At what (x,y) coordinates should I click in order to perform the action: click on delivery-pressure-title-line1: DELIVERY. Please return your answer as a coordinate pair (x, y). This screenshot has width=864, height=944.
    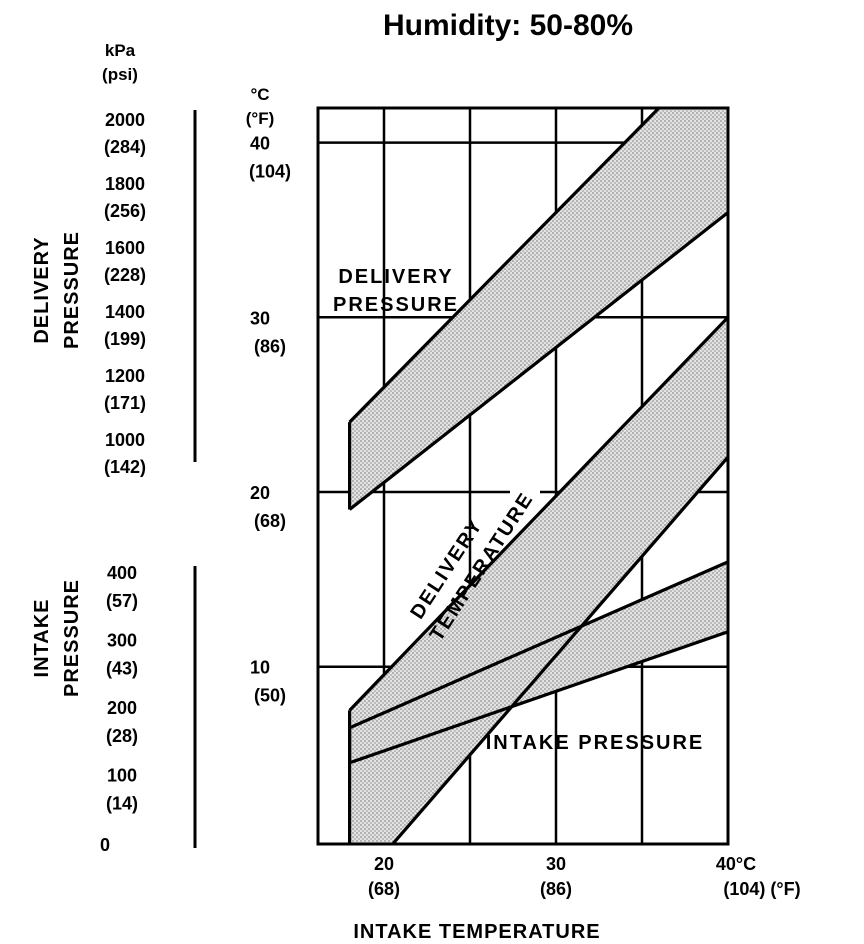
    Looking at the image, I should click on (42, 289).